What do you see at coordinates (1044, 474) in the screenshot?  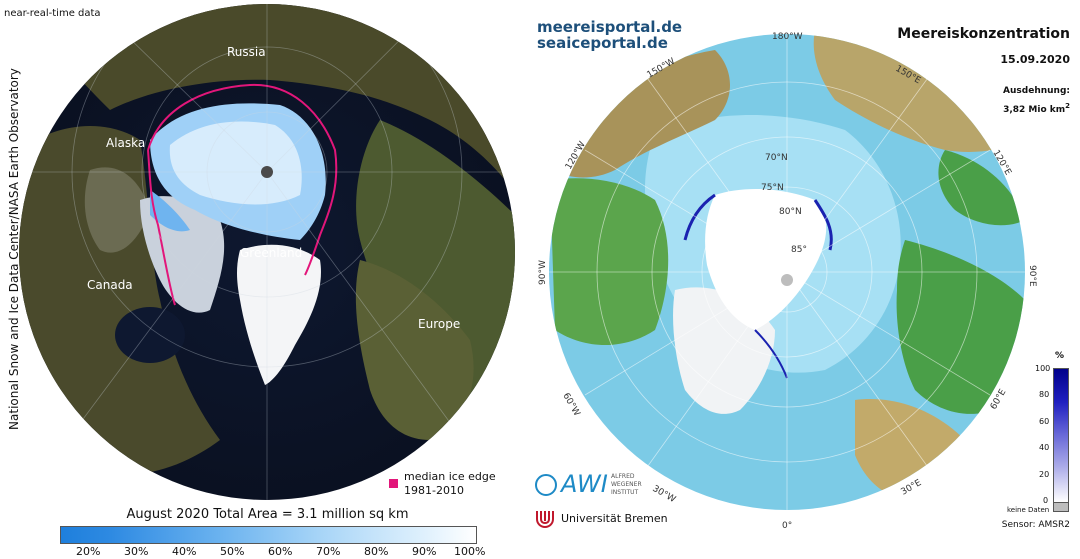 I see `colorbar-tick-20: 20` at bounding box center [1044, 474].